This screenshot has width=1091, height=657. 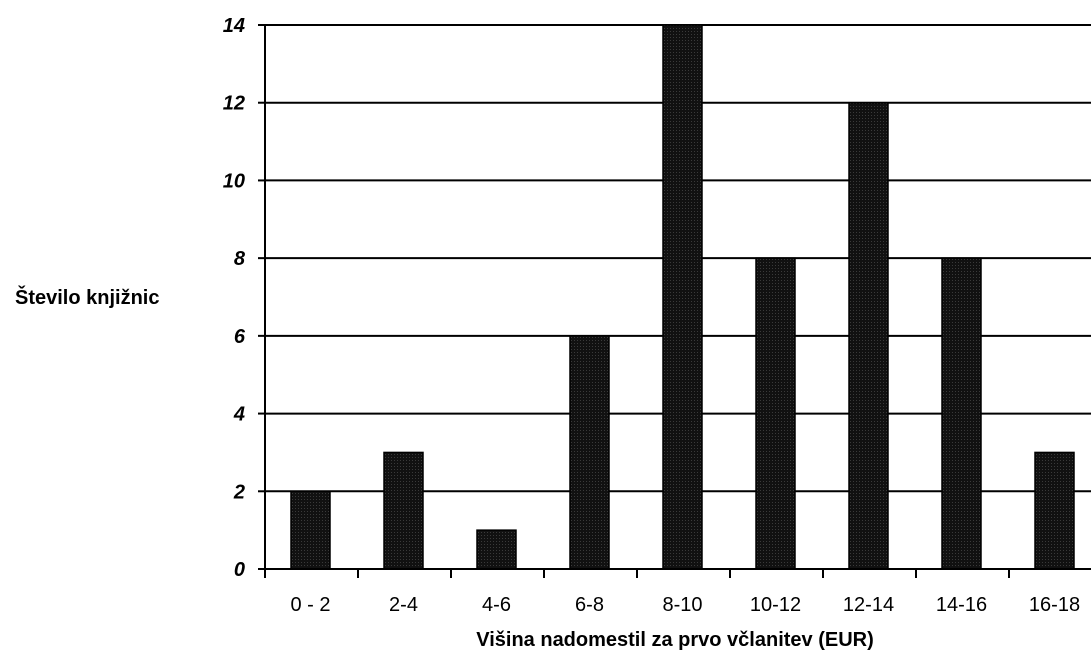 What do you see at coordinates (240, 337) in the screenshot?
I see `y-tick-label: 6` at bounding box center [240, 337].